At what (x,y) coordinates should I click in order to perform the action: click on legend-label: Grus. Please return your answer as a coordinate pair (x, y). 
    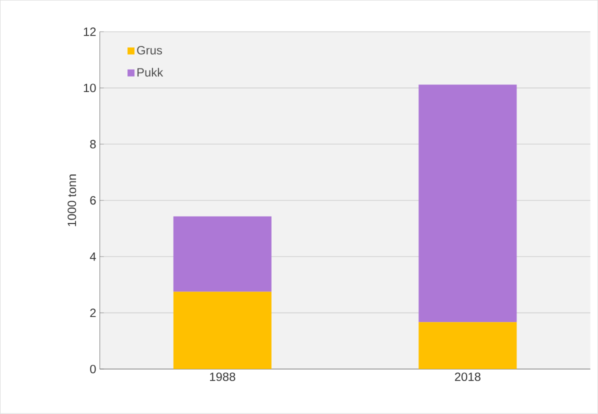
    Looking at the image, I should click on (149, 50).